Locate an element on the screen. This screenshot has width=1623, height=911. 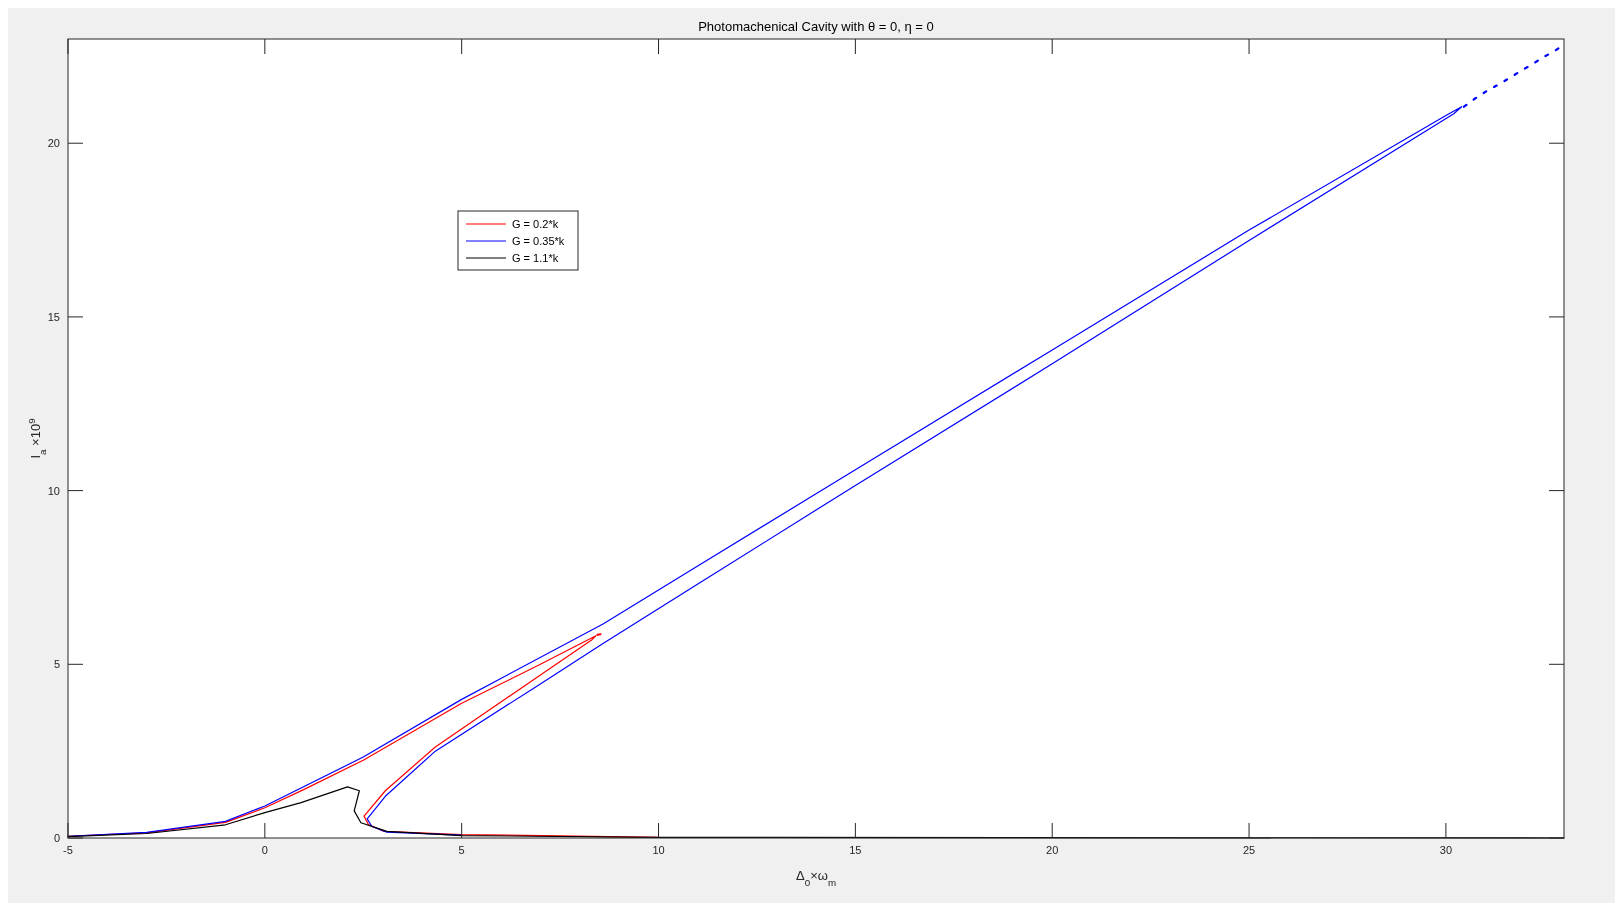
y-tick-label: 15 is located at coordinates (53, 316).